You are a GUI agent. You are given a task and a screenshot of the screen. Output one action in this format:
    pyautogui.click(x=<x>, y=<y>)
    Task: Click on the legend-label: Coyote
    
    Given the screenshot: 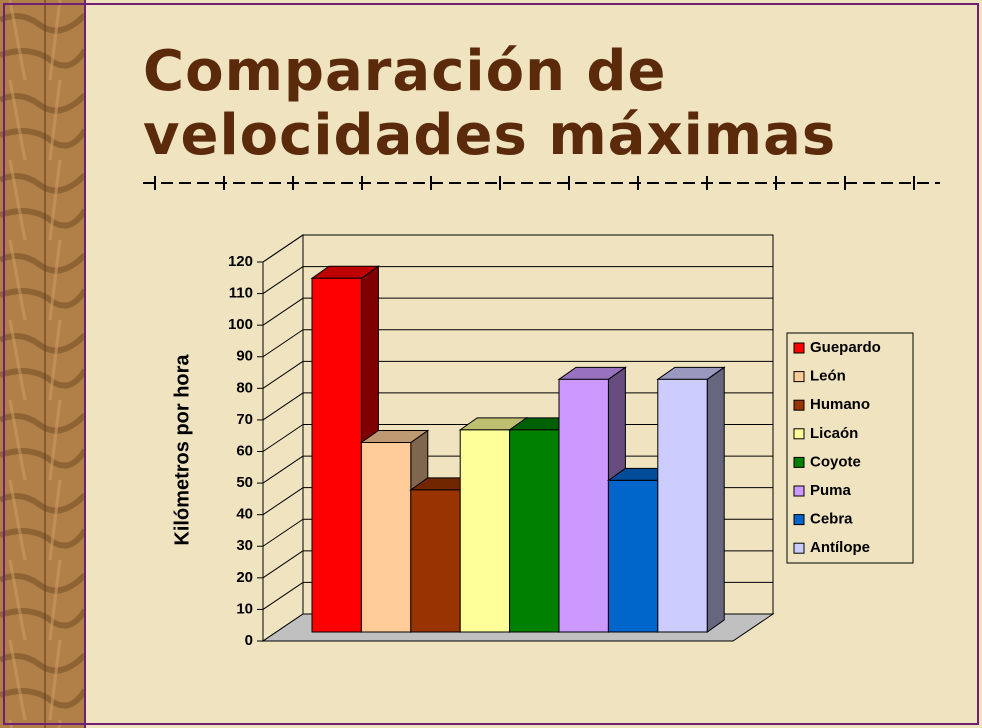 What is the action you would take?
    pyautogui.click(x=835, y=461)
    